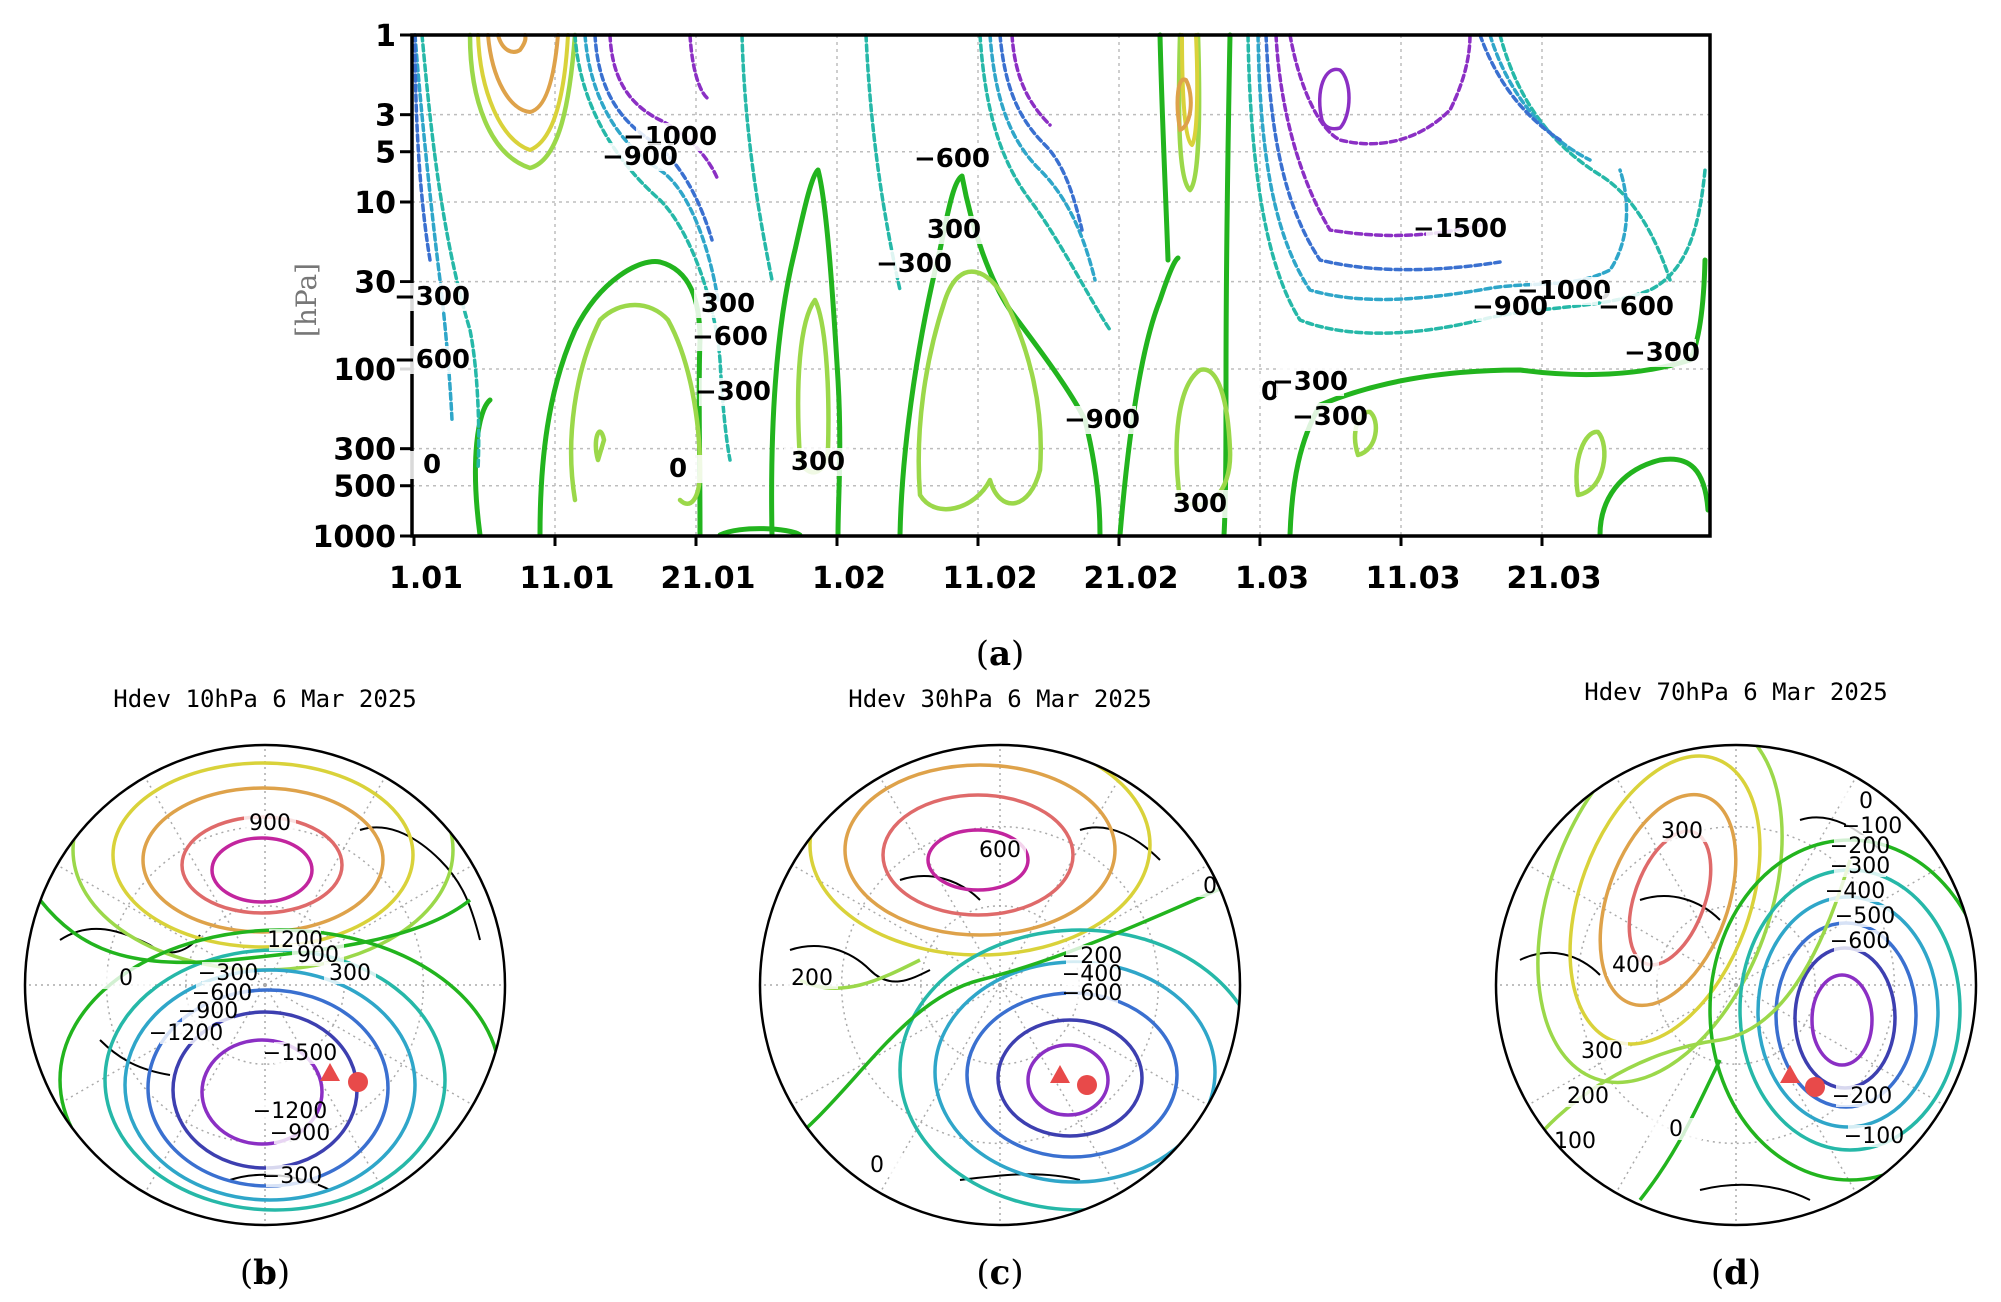 This screenshot has height=1302, width=2001. I want to click on panel-b-title: Hdev 10hPa 6 Mar 2025, so click(264, 699).